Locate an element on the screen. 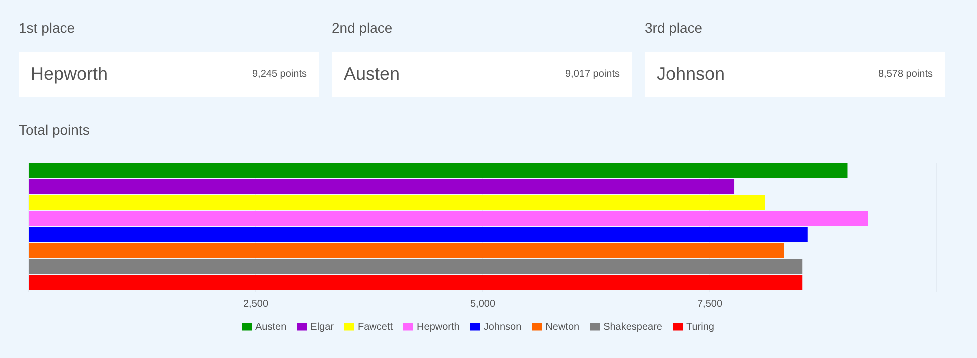  text: 8,578 points is located at coordinates (905, 74).